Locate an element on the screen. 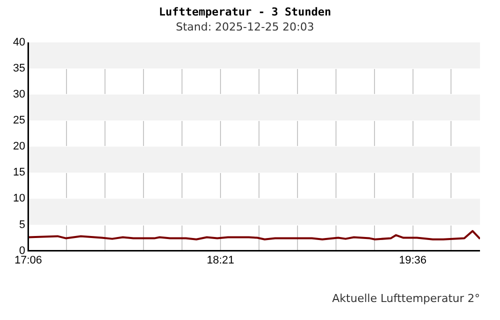 This screenshot has height=320, width=500. x-tick-label: 19:36 is located at coordinates (413, 260).